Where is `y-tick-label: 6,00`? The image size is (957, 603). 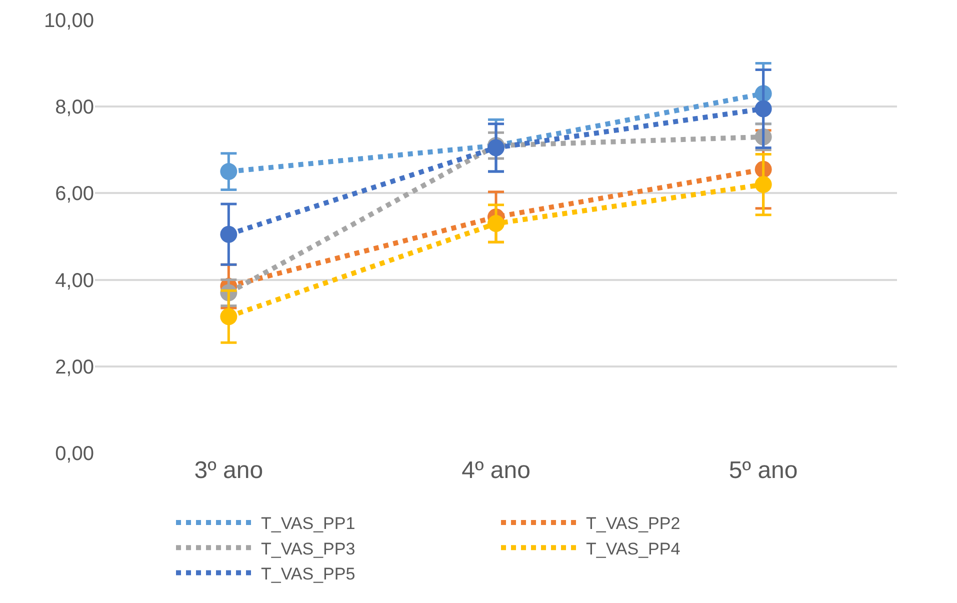 y-tick-label: 6,00 is located at coordinates (74, 194).